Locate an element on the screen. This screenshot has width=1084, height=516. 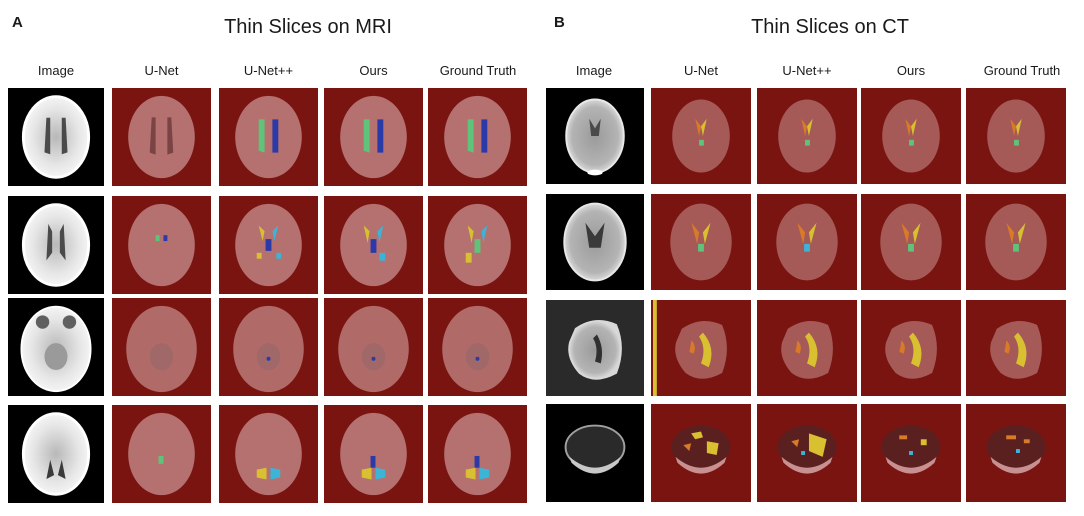
mri-row1-ours is located at coordinates (373, 137).